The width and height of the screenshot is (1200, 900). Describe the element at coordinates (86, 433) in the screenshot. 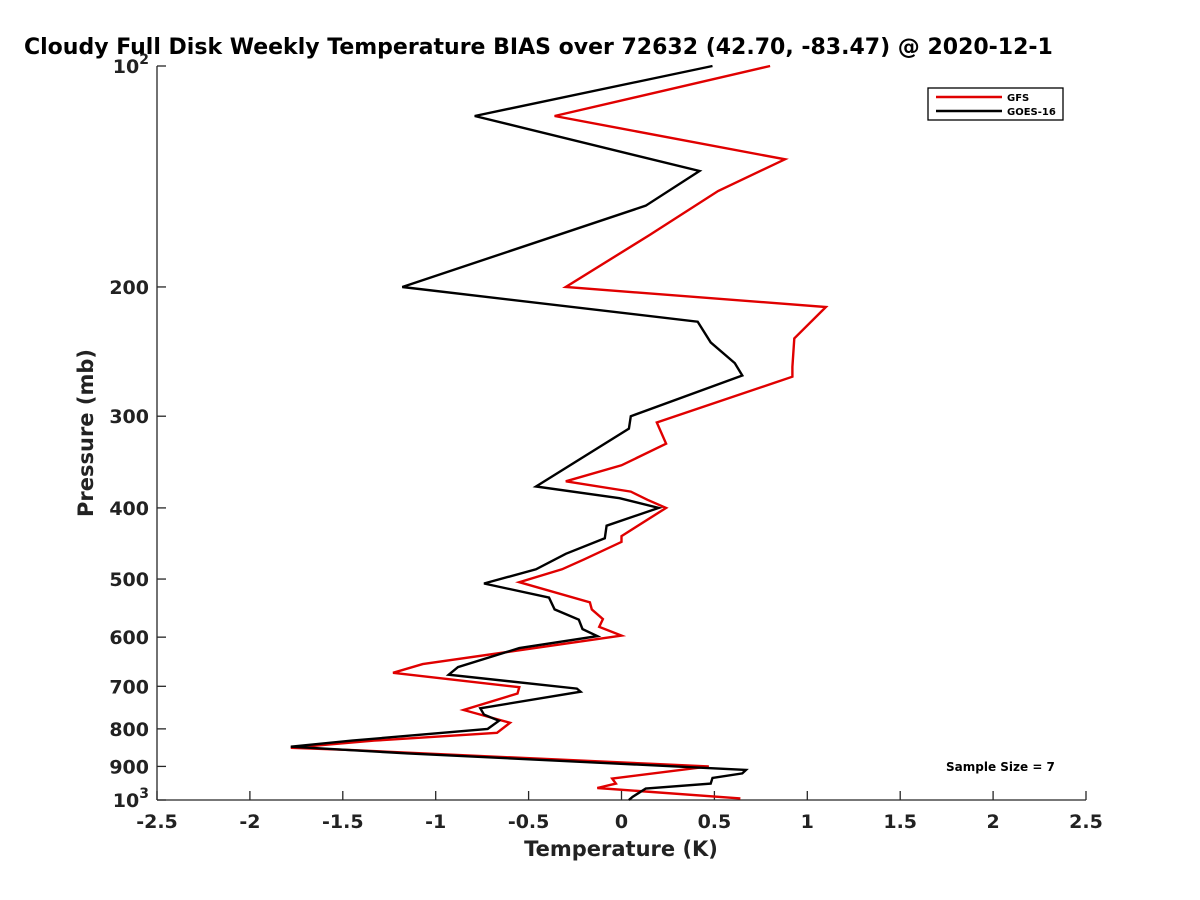

I see `y-axis-label: Pressure (mb)` at that location.